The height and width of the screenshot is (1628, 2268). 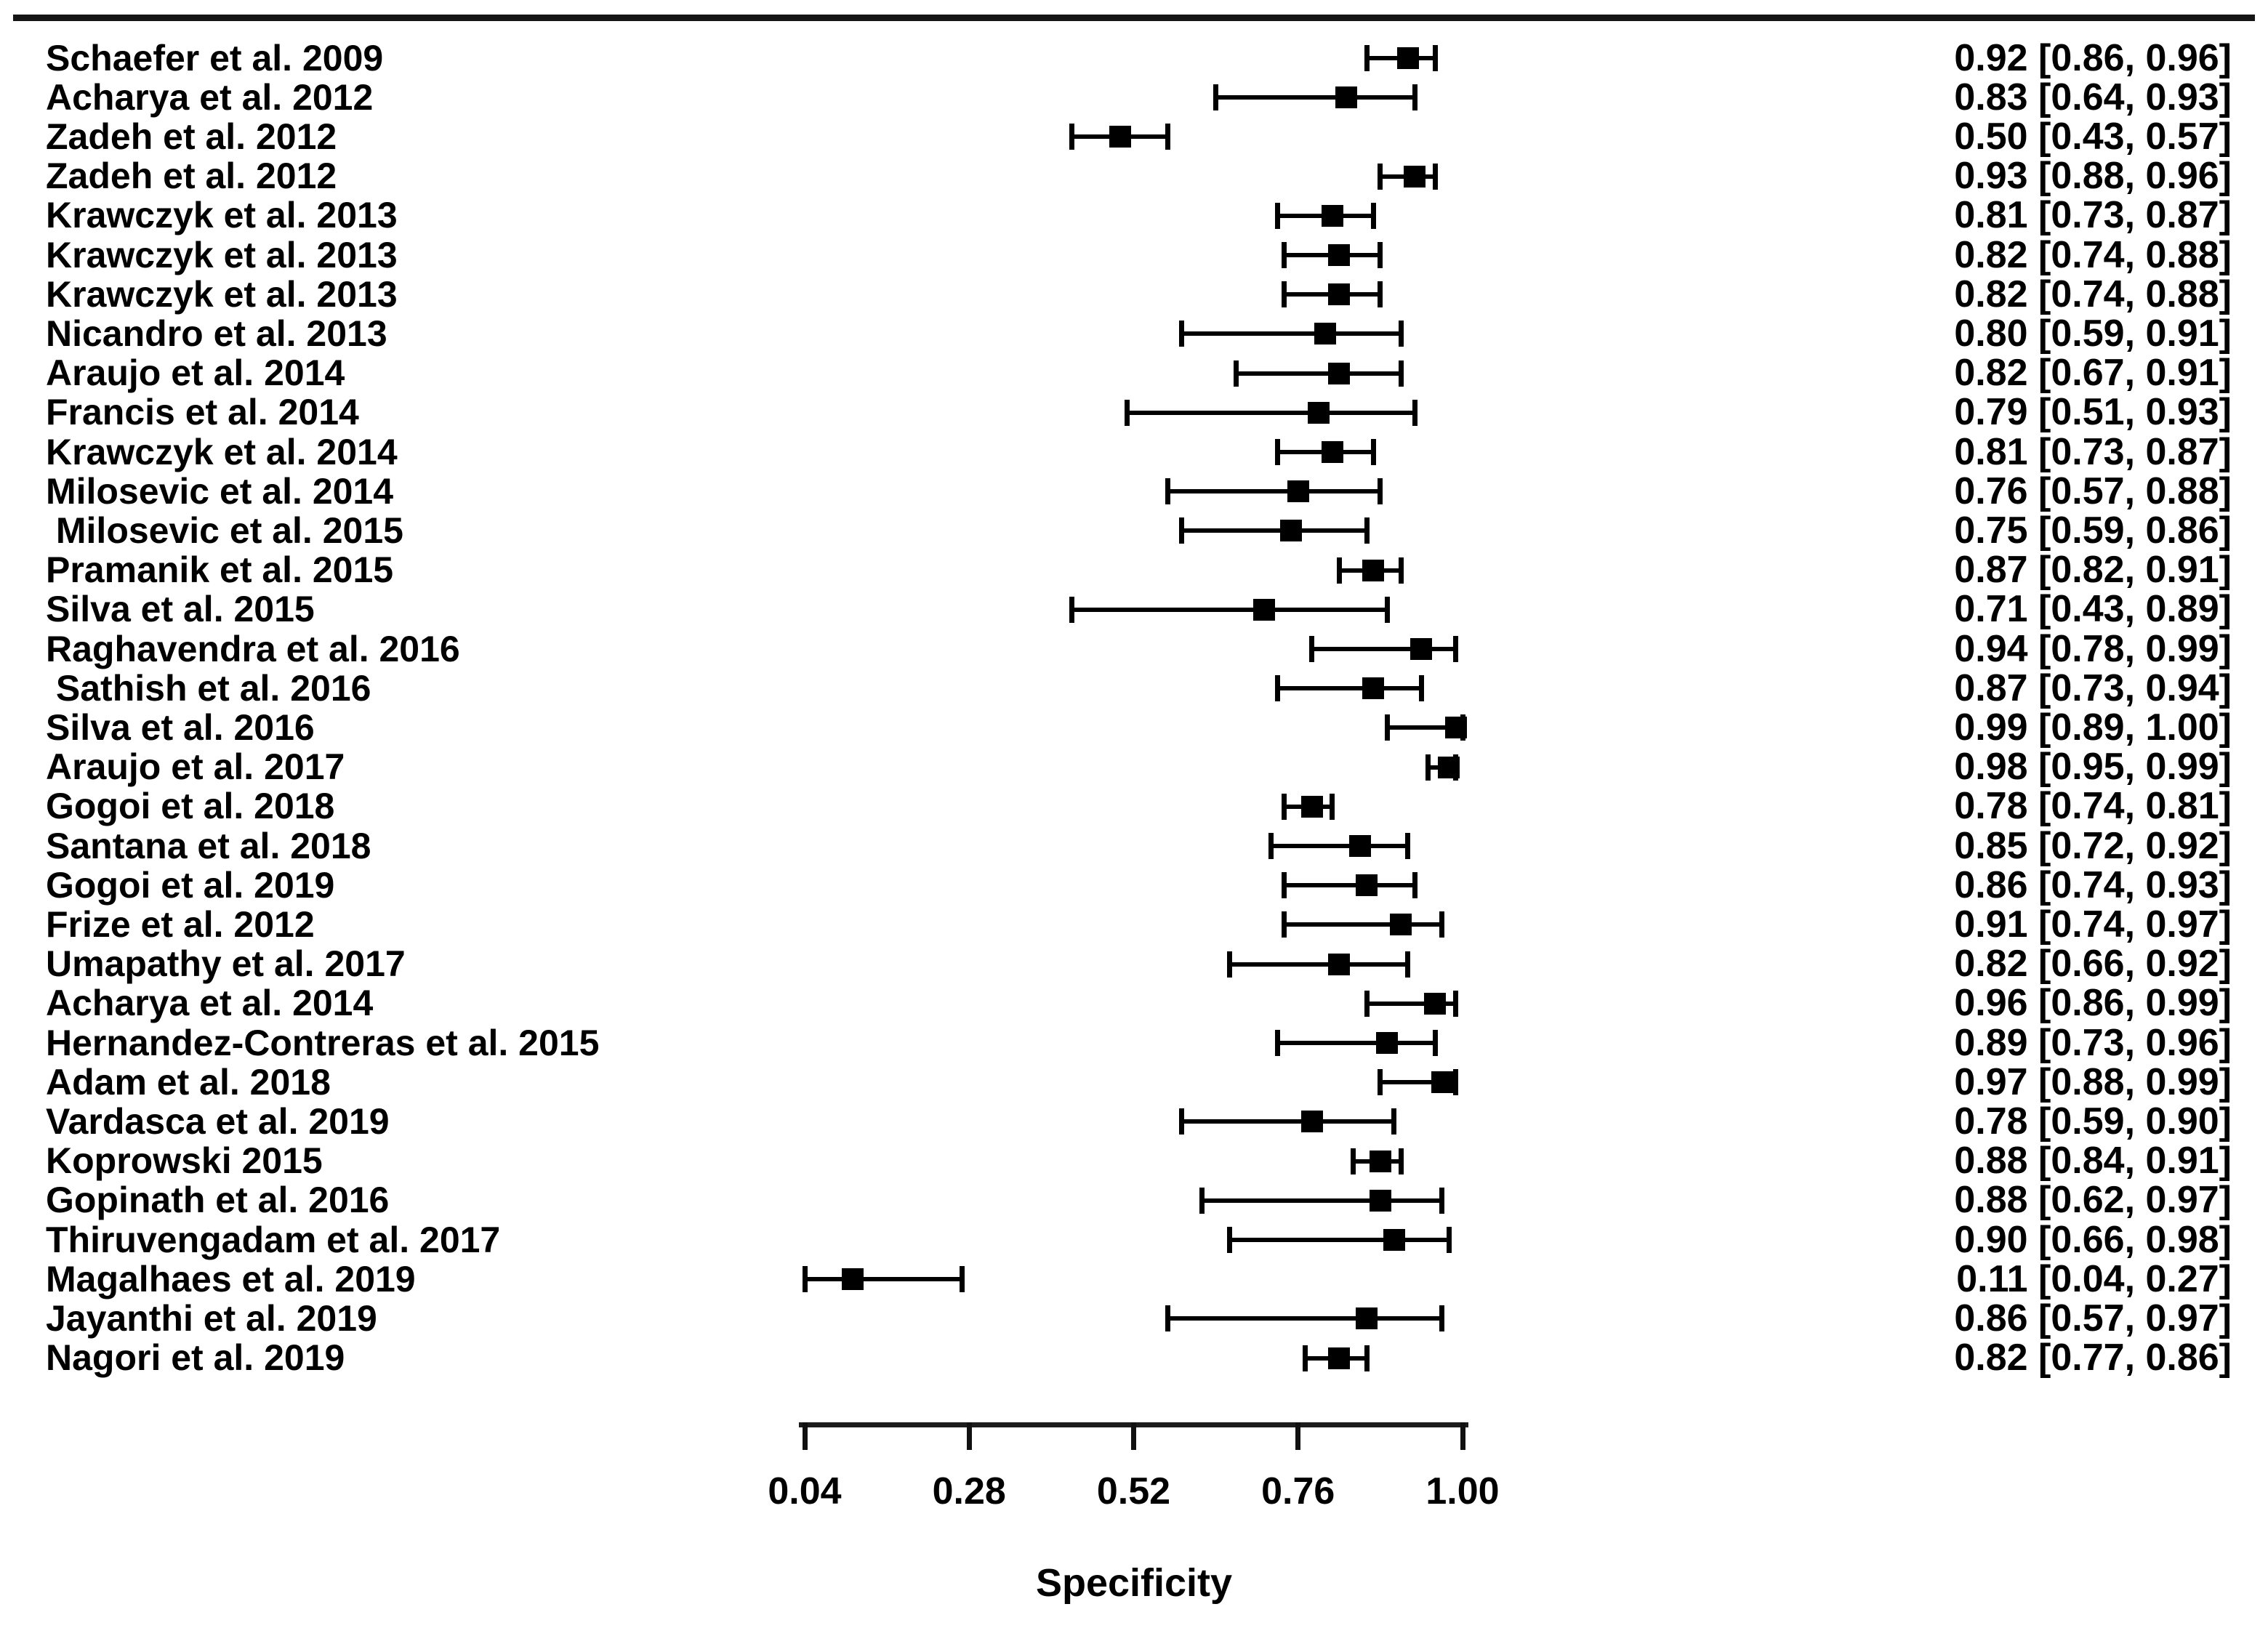 I want to click on estimate-ci-value: 0.83 [0.64, 0.93], so click(x=2093, y=97).